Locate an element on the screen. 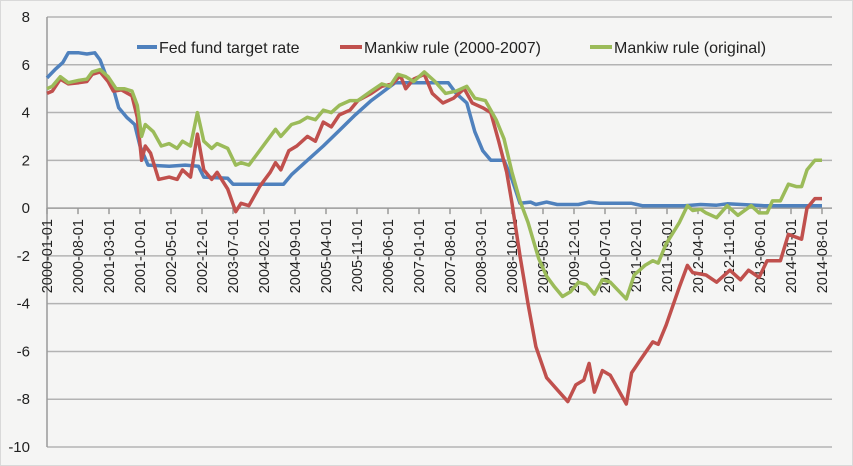 This screenshot has width=853, height=466. x-tick-label: 2000-08-01 is located at coordinates (79, 256).